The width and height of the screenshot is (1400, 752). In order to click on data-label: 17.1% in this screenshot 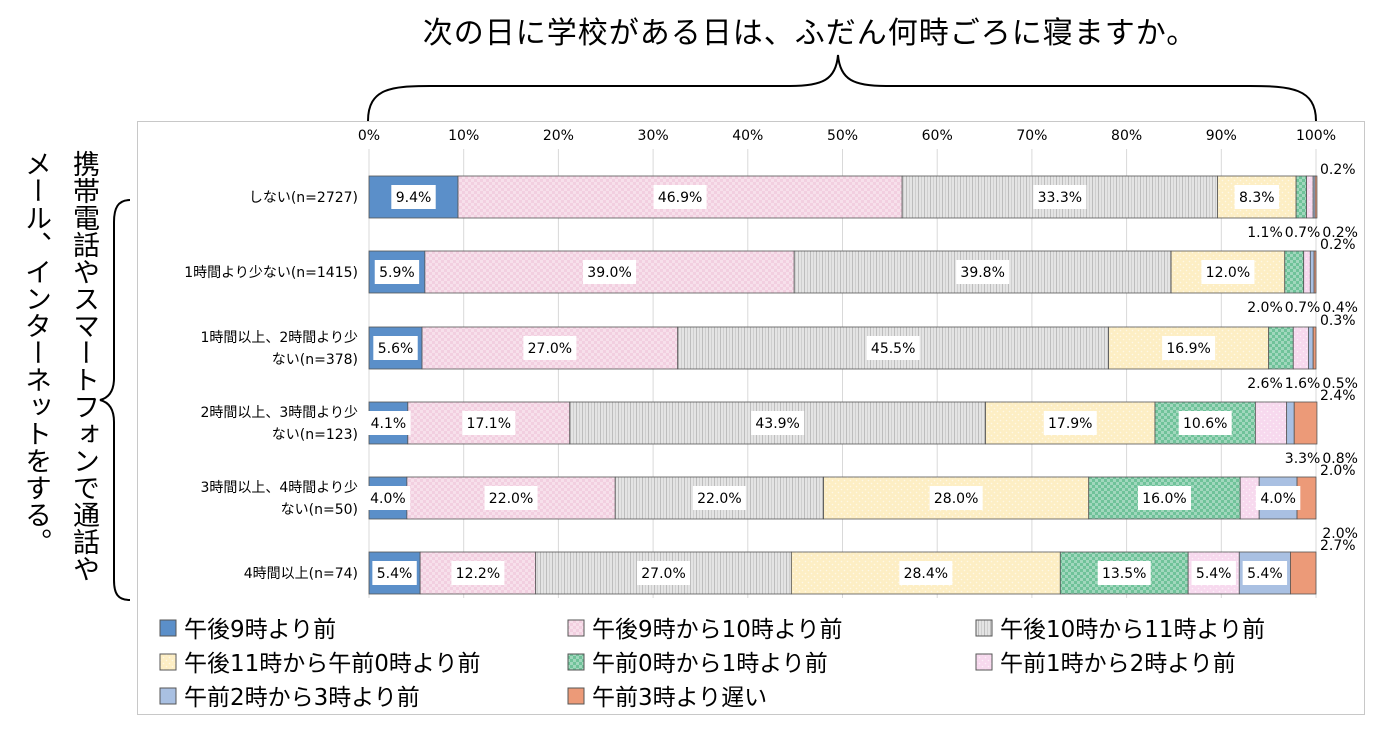, I will do `click(489, 424)`.